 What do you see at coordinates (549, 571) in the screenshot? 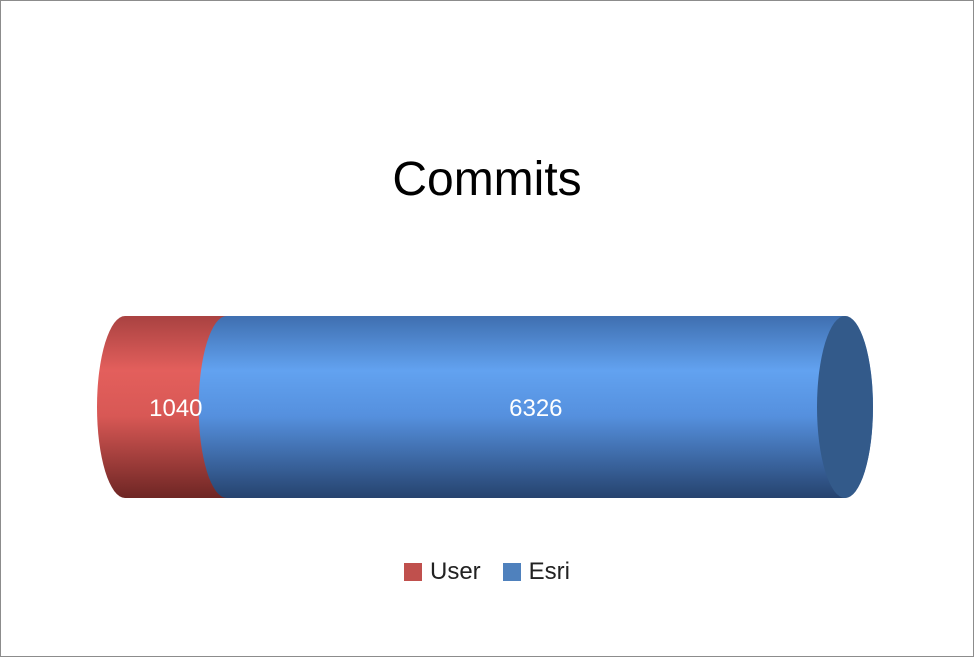
I see `legend-label-esri: Esri` at bounding box center [549, 571].